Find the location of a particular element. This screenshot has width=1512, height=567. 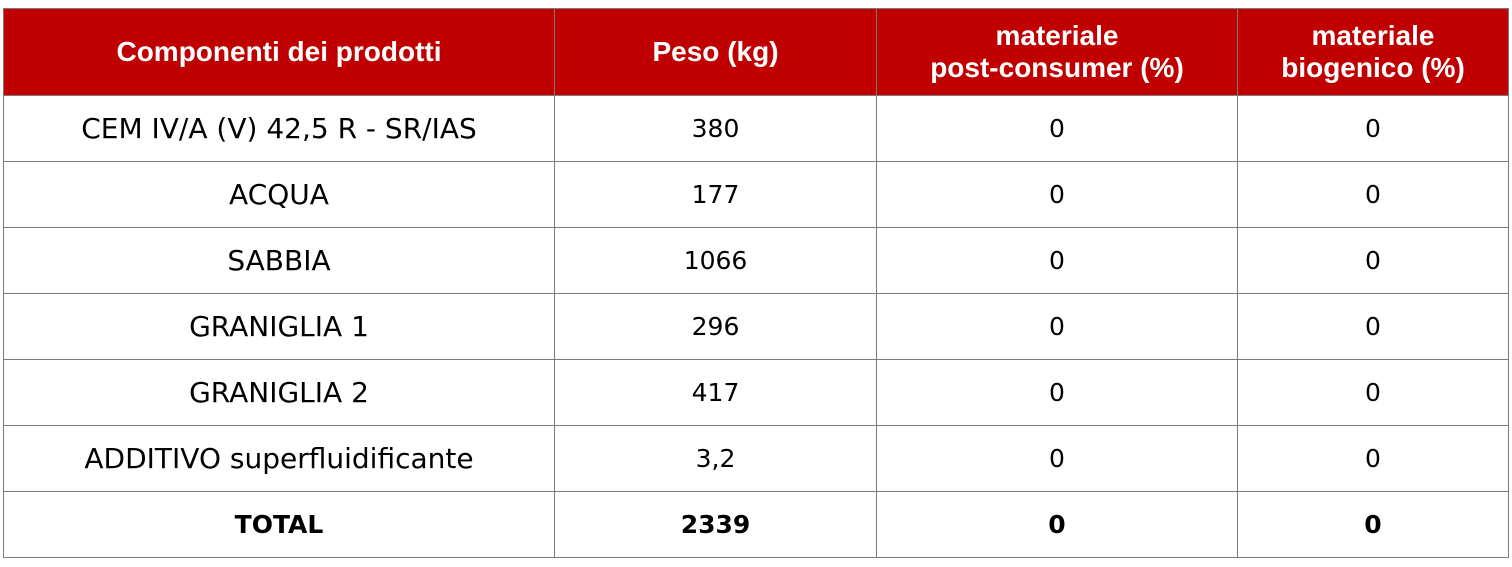

cell-peso: 296 is located at coordinates (715, 326).